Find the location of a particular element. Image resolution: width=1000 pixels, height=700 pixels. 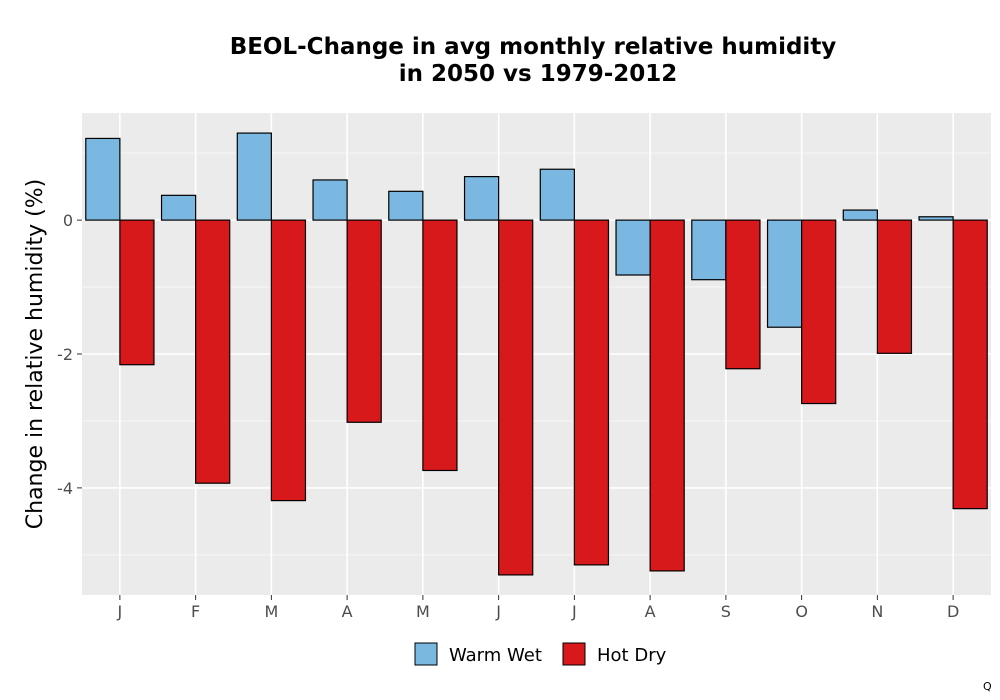

x-tick-label: D is located at coordinates (953, 611).